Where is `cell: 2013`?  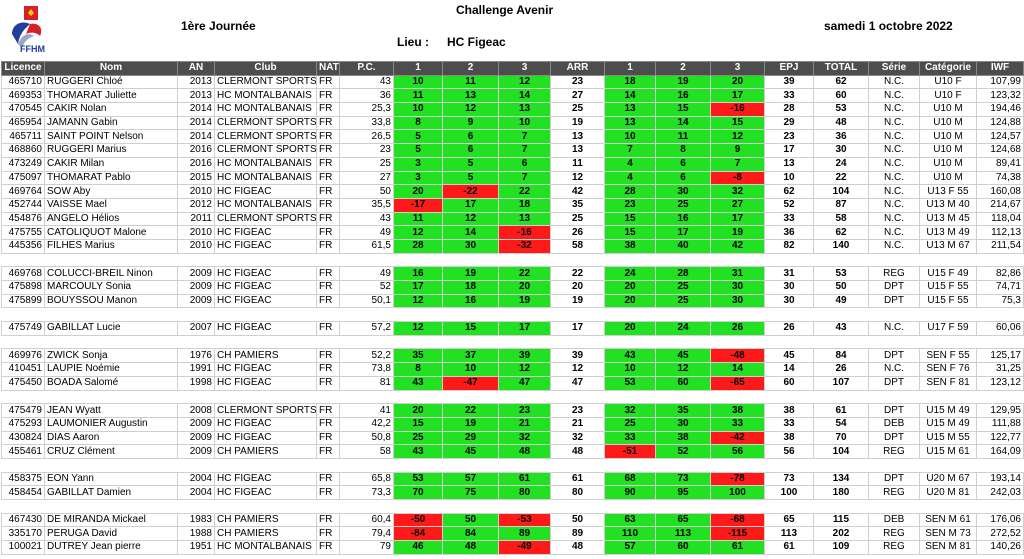
cell: 2013 is located at coordinates (196, 82).